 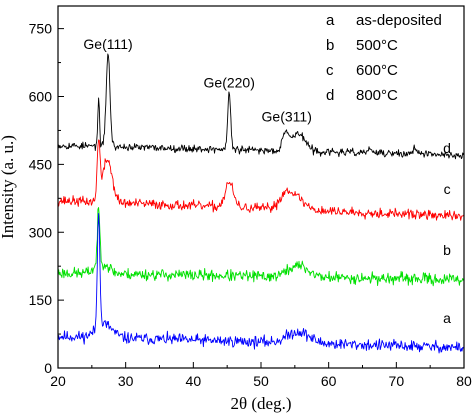 I want to click on peak-label: Ge(311), so click(x=287, y=116).